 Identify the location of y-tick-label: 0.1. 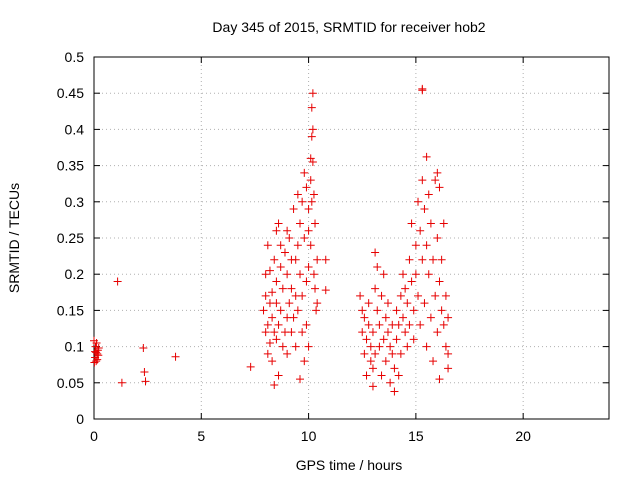
(75, 347).